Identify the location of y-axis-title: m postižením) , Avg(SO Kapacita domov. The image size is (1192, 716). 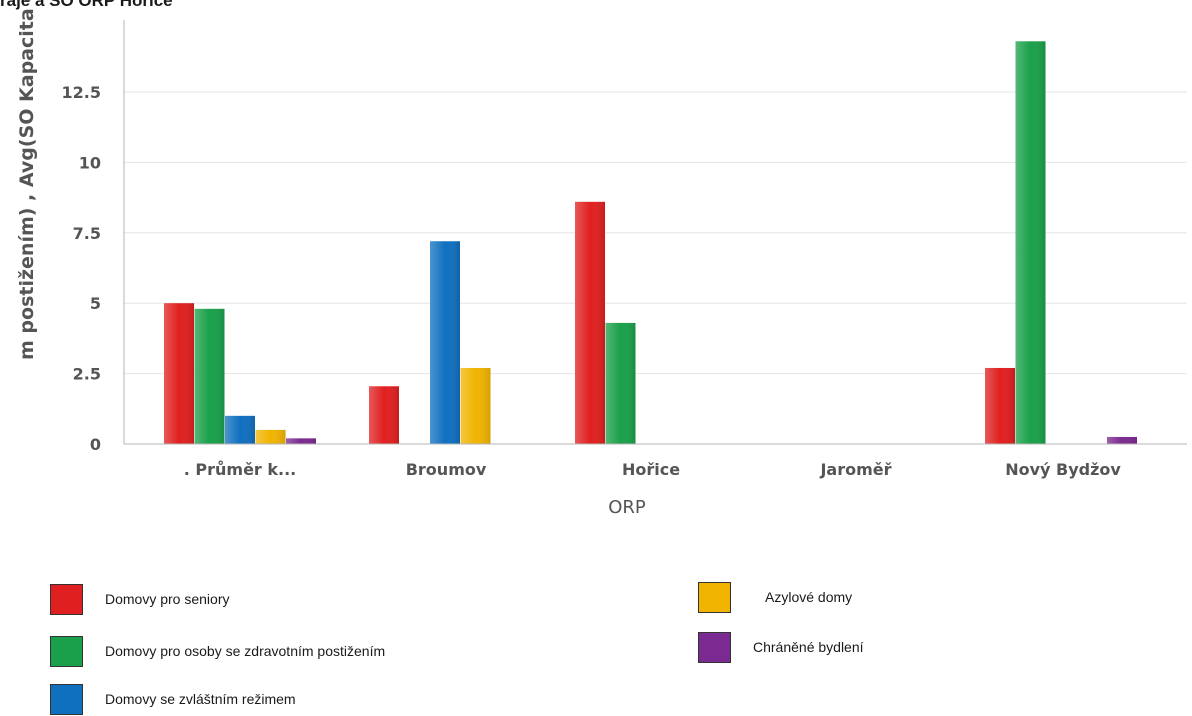
(27, 180).